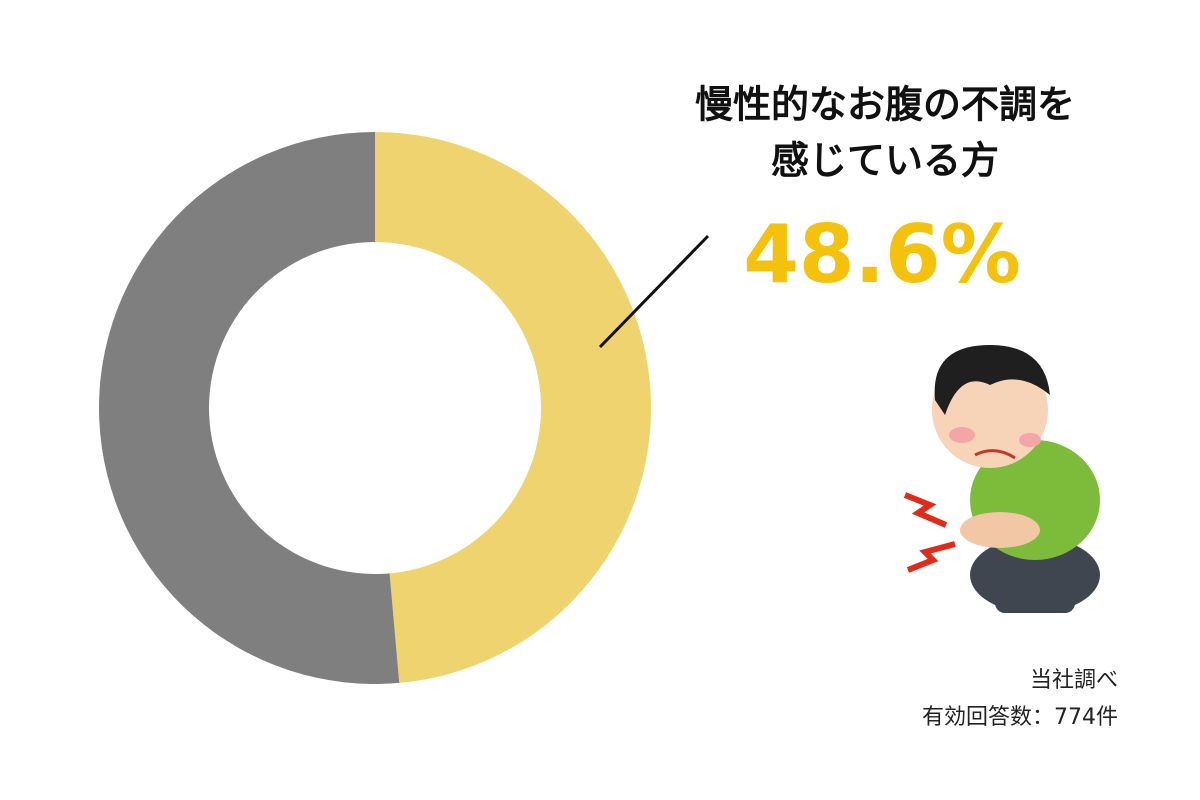 The height and width of the screenshot is (800, 1200). Describe the element at coordinates (1074, 680) in the screenshot. I see `source-note: 当社調べ` at that location.